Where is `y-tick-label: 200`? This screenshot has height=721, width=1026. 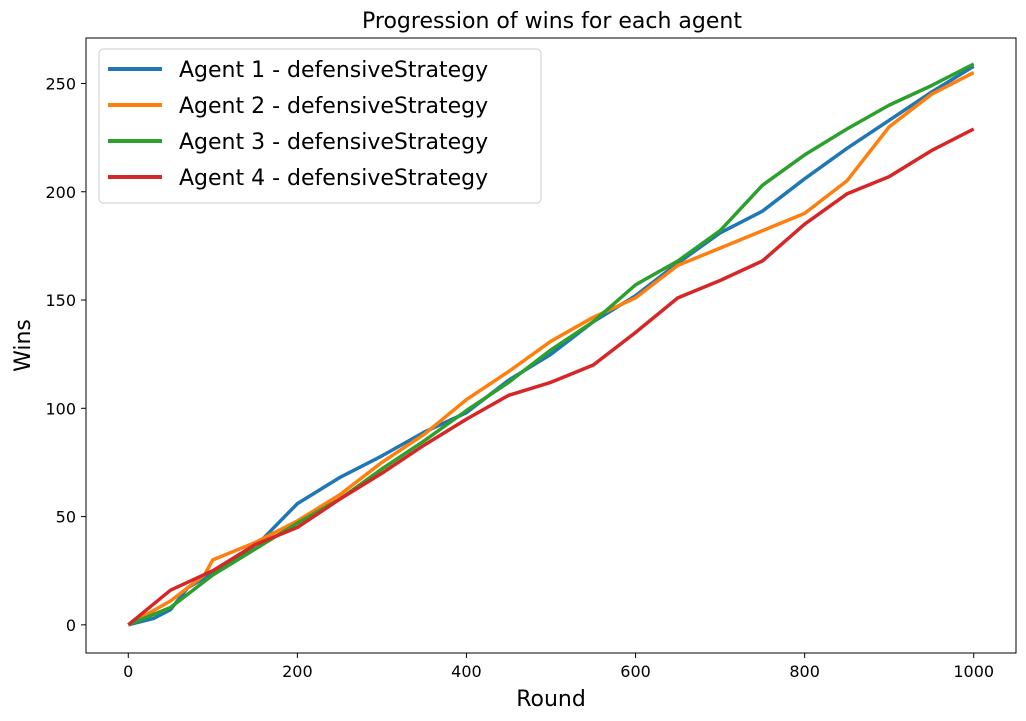
y-tick-label: 200 is located at coordinates (60, 192).